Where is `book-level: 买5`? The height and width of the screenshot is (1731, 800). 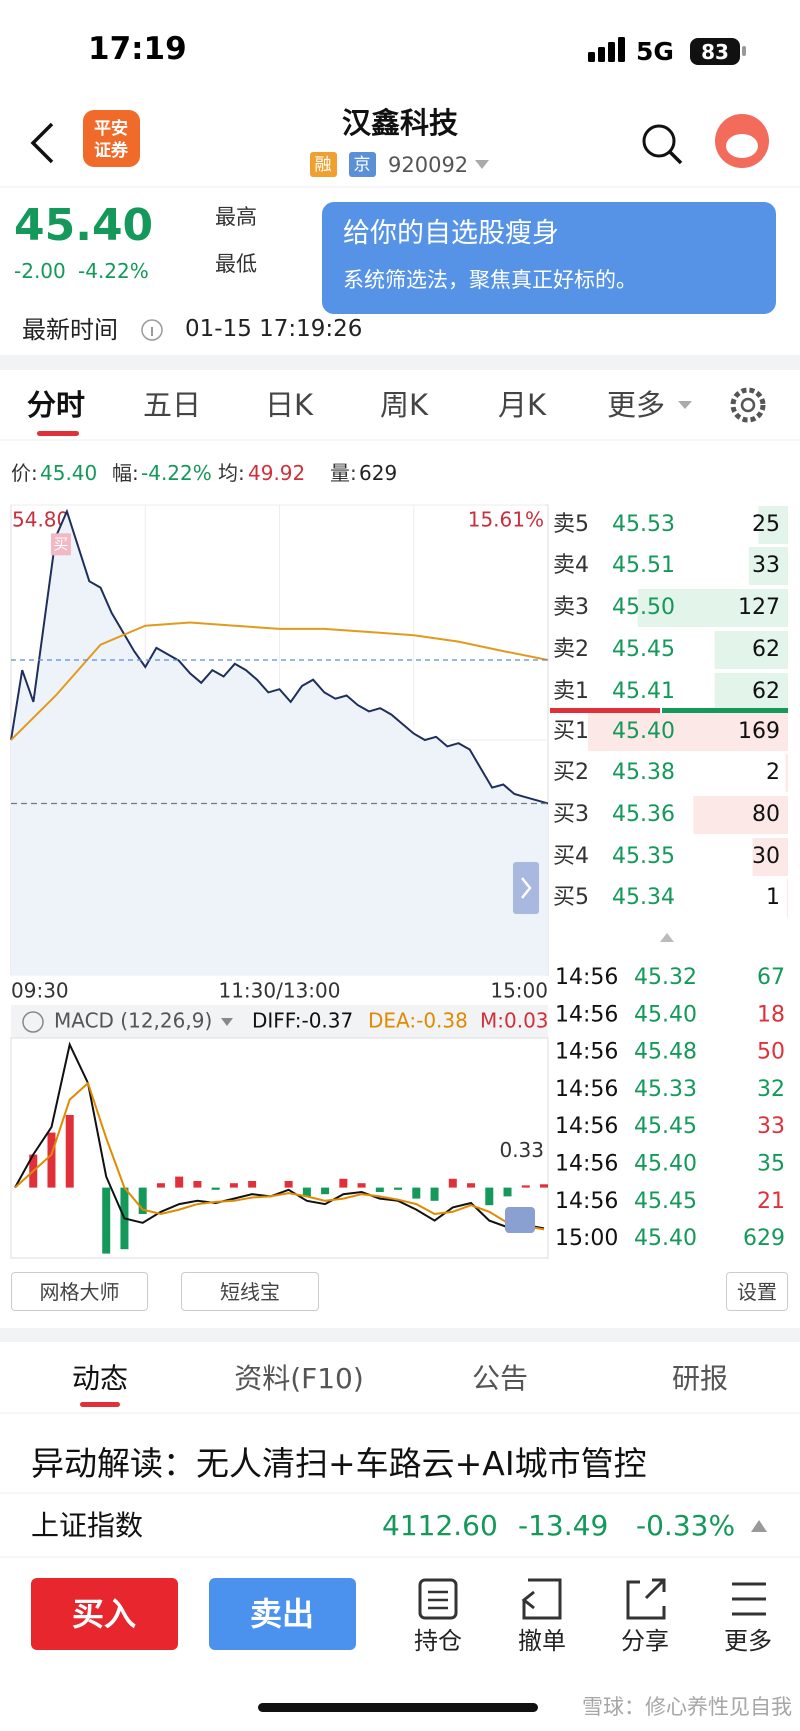 book-level: 买5 is located at coordinates (571, 897).